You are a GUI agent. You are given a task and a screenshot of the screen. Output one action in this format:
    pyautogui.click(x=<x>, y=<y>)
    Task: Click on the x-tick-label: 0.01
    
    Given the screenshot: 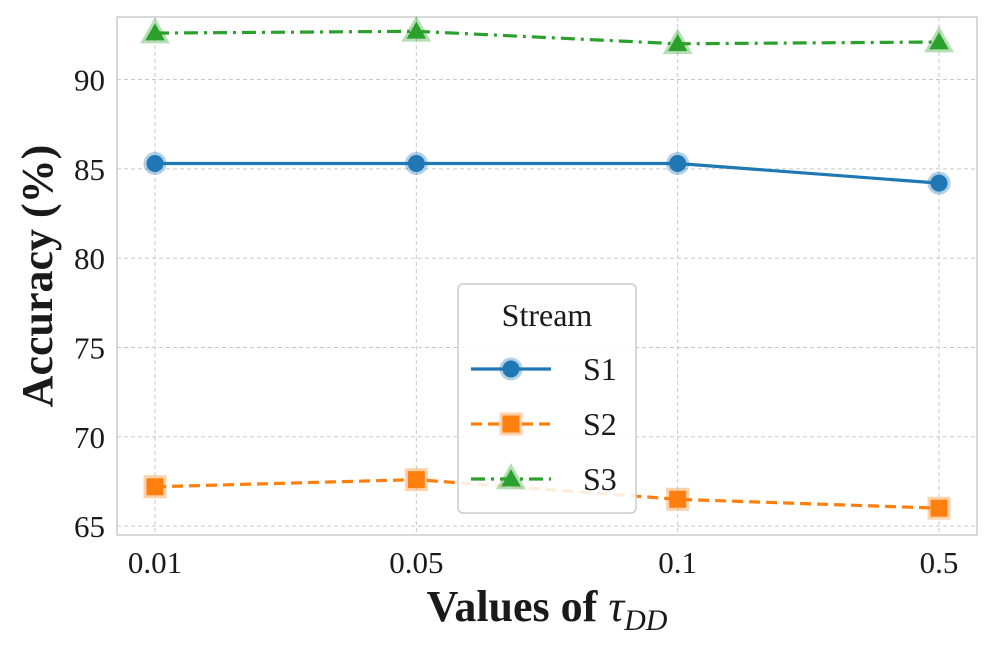 What is the action you would take?
    pyautogui.click(x=155, y=562)
    